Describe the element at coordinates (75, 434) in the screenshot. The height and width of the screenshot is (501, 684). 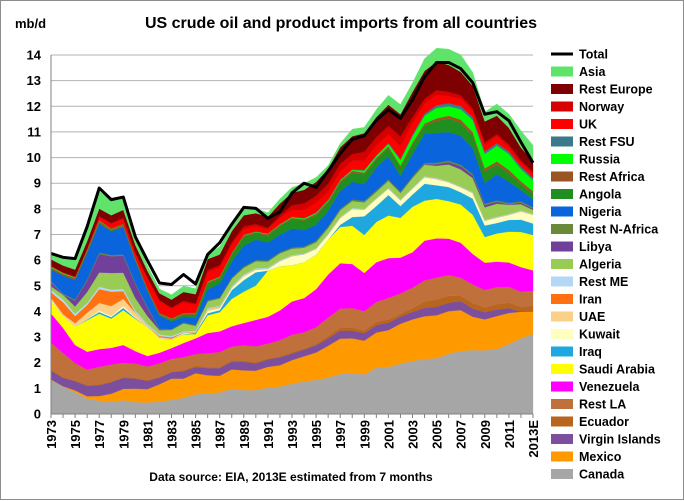
I see `x-tick-label: 1975` at that location.